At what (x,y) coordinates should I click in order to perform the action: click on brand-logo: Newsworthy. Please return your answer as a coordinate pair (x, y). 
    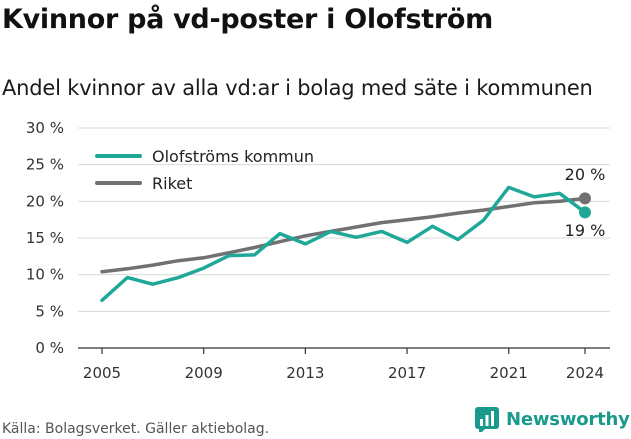
    Looking at the image, I should click on (552, 419).